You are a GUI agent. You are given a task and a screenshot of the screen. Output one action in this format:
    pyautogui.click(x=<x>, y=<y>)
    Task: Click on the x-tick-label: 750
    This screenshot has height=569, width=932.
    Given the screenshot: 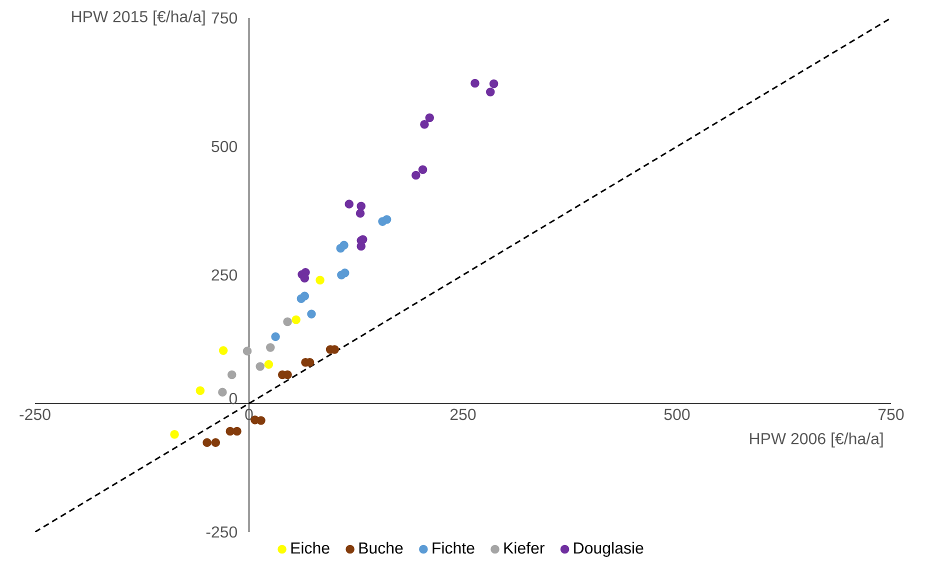 What is the action you would take?
    pyautogui.click(x=891, y=414)
    